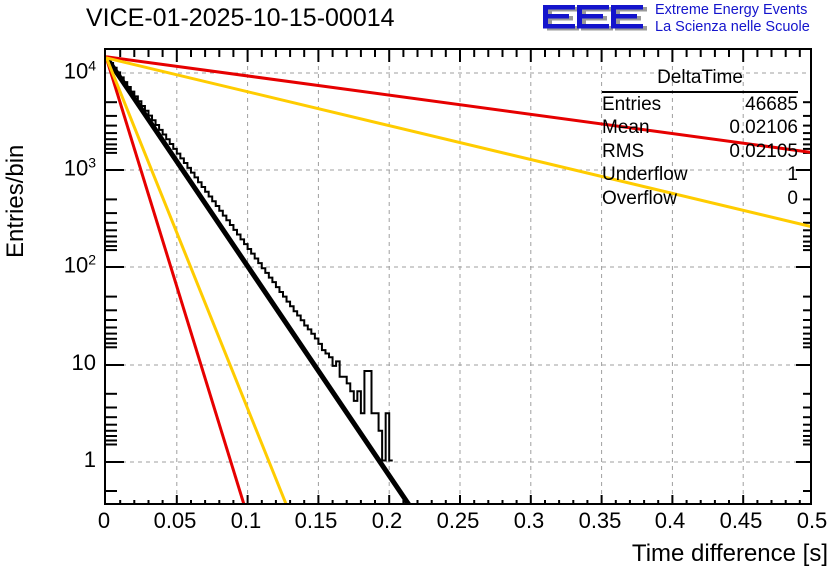 The image size is (836, 572). I want to click on stats-row-mean: Mean 0.02106, so click(700, 128).